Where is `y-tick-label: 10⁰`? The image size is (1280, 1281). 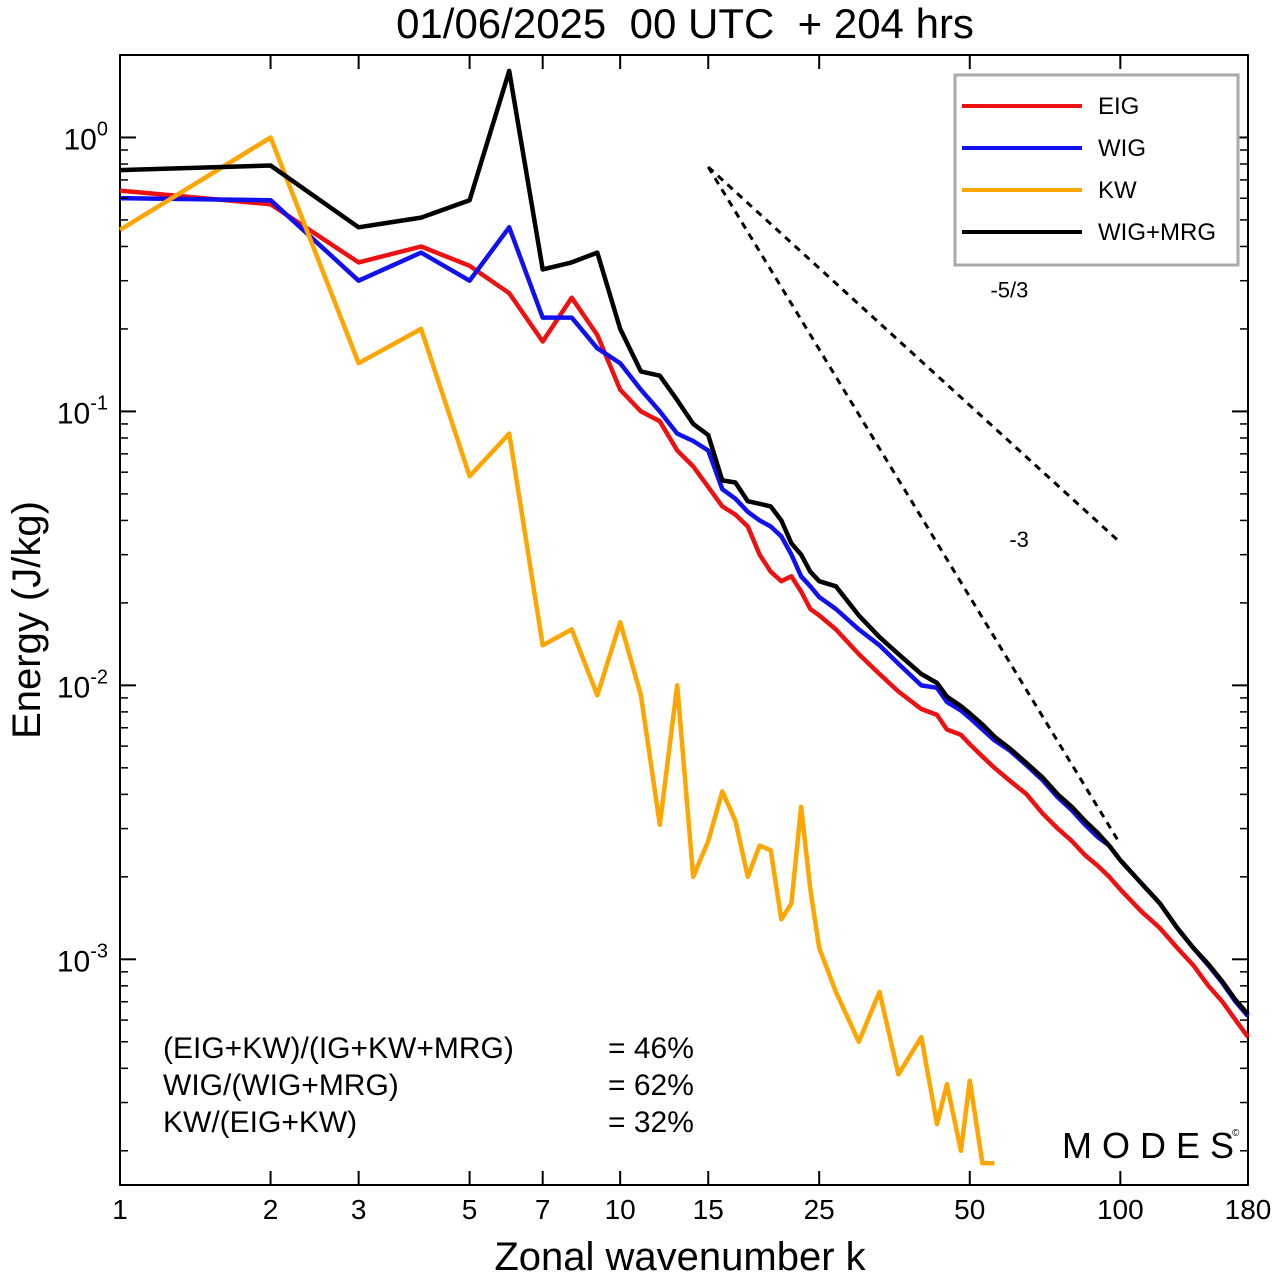
y-tick-label: 10⁰ is located at coordinates (86, 137).